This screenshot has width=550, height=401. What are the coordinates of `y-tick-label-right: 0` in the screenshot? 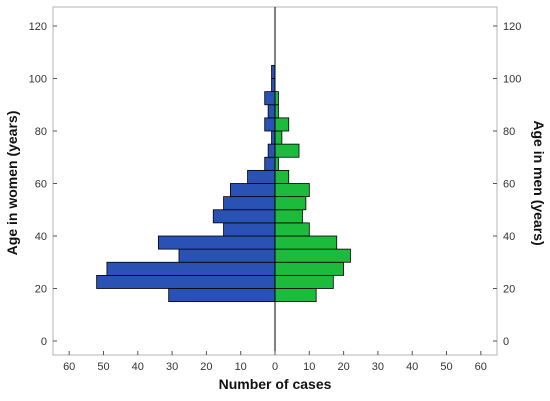 It's located at (506, 342).